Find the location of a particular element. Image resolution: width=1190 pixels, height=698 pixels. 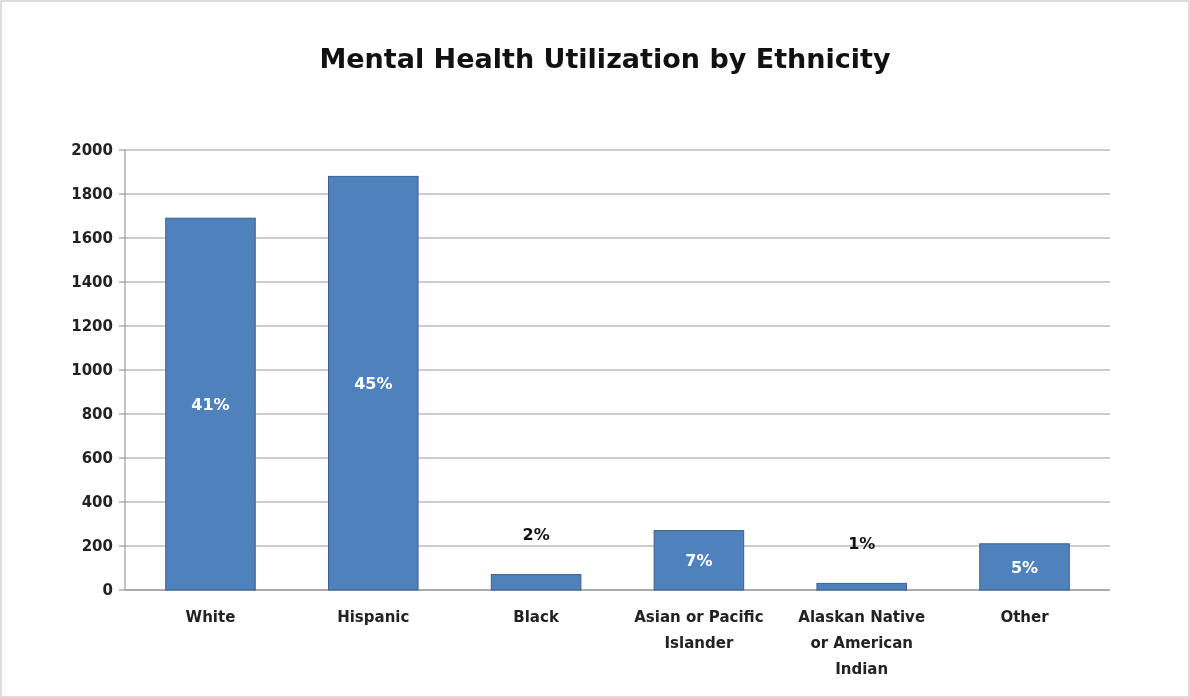

y-tick-label: 800 is located at coordinates (97, 414).